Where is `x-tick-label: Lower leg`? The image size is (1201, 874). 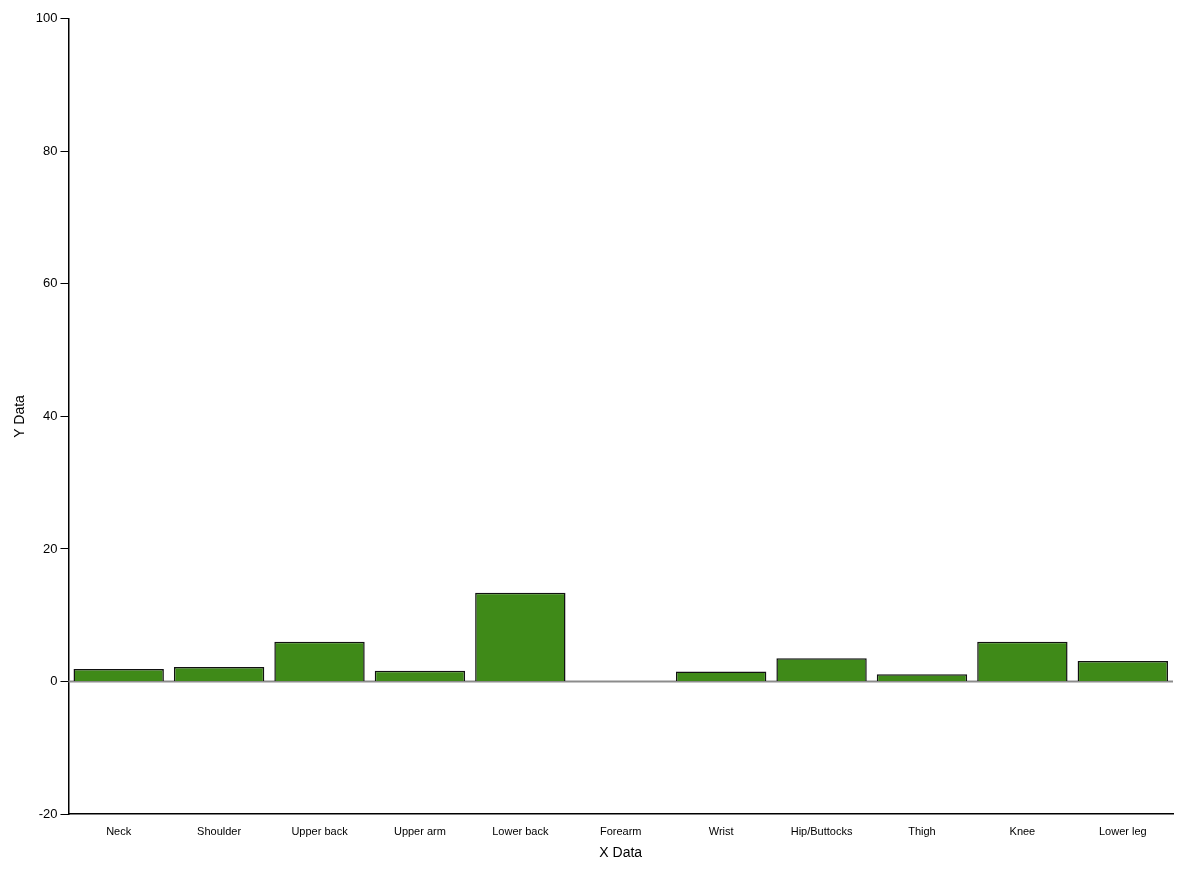
x-tick-label: Lower leg is located at coordinates (1122, 830).